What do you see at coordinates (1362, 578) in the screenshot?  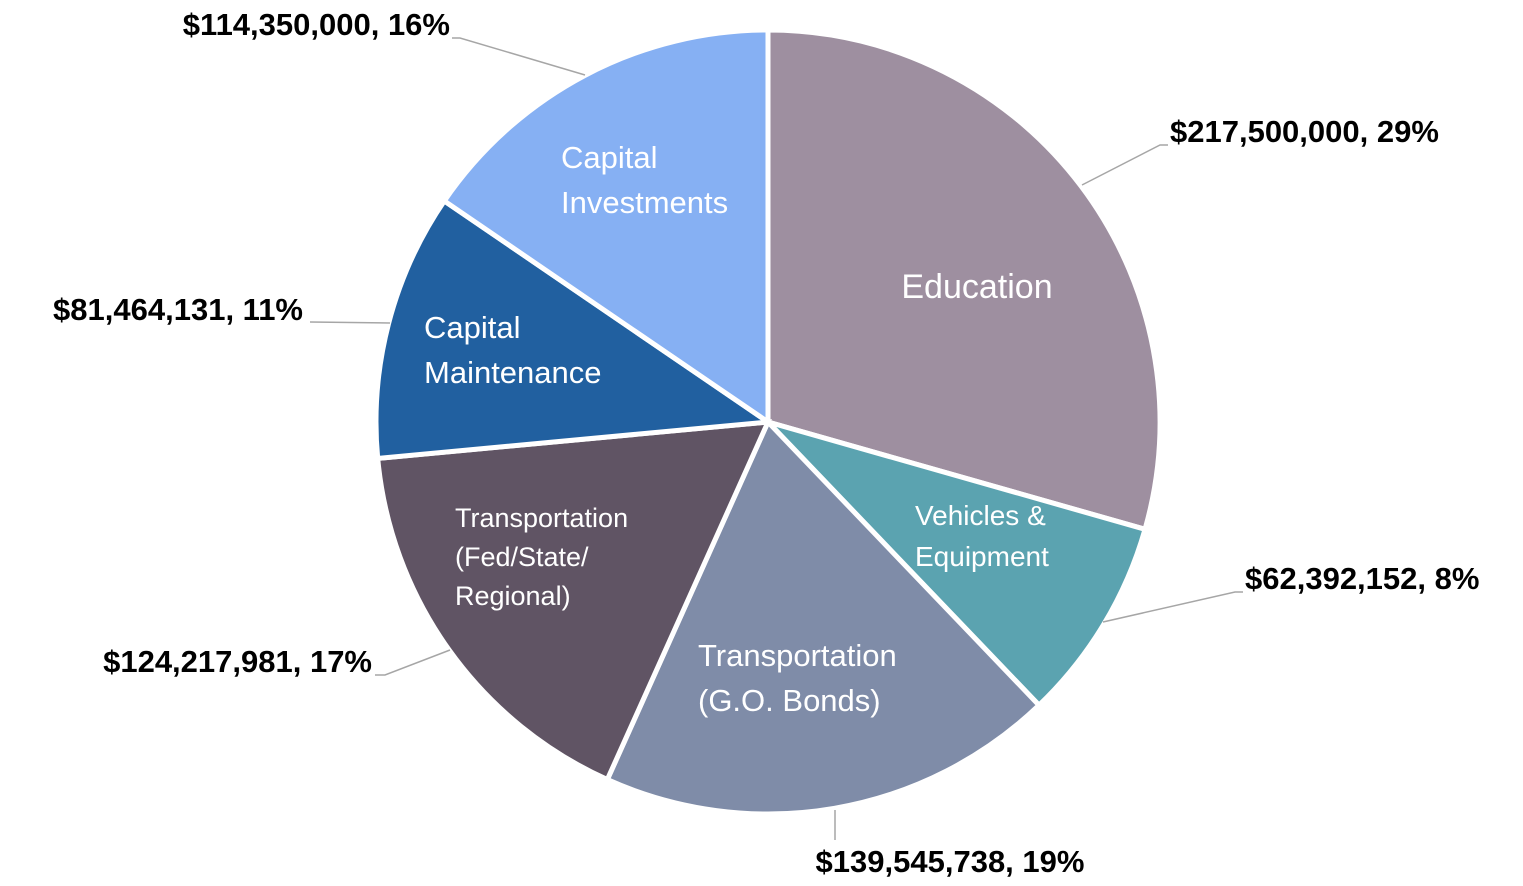 I see `data-label: $62,392,152, 8%` at bounding box center [1362, 578].